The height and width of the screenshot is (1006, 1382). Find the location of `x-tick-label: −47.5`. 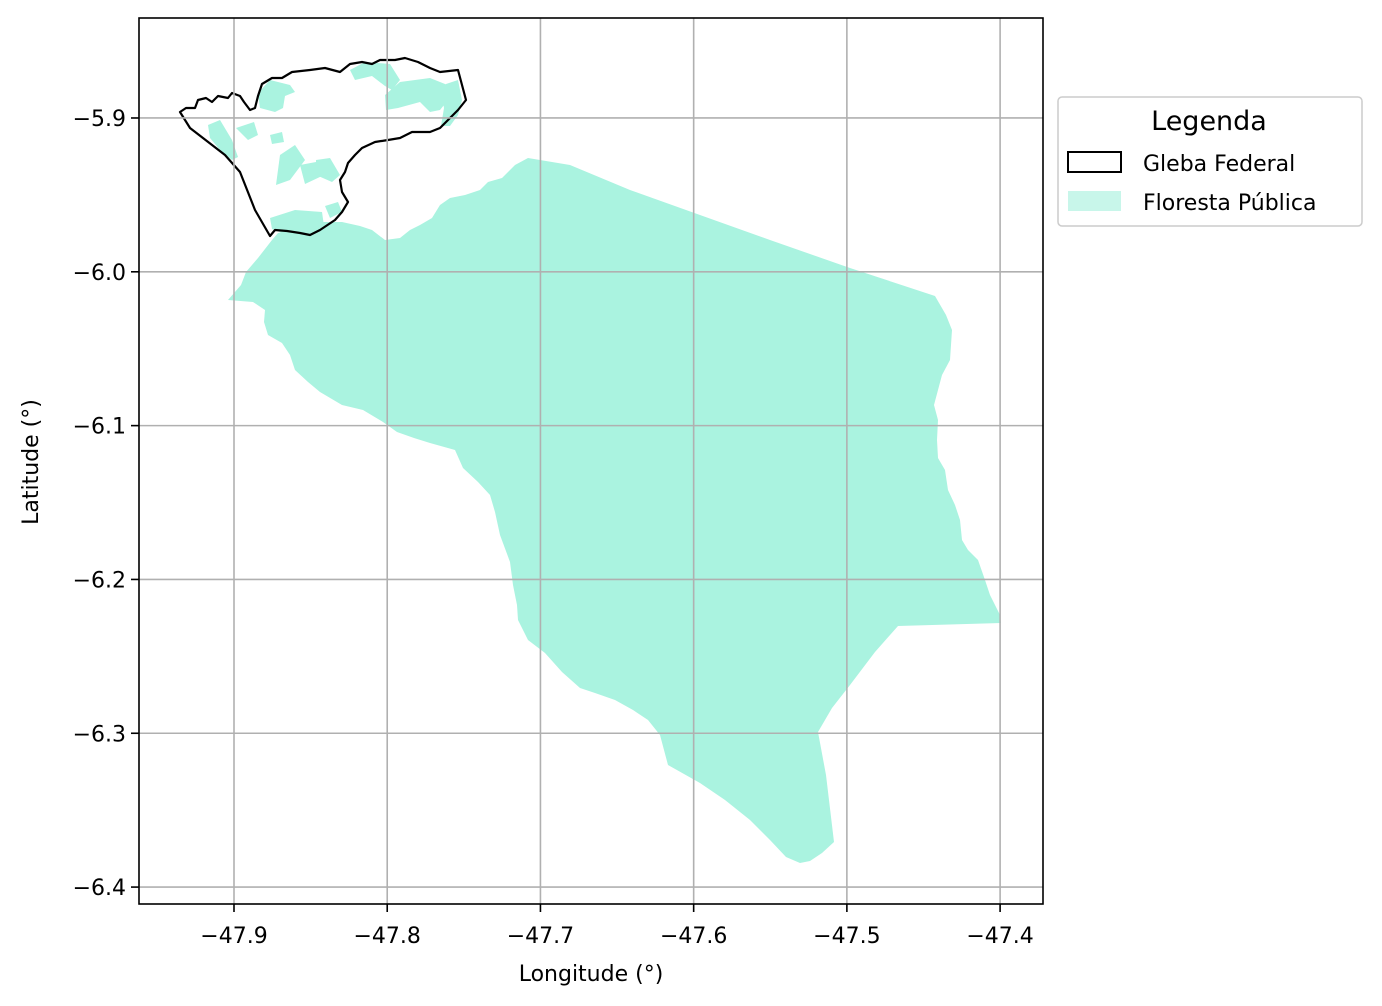

x-tick-label: −47.5 is located at coordinates (846, 936).